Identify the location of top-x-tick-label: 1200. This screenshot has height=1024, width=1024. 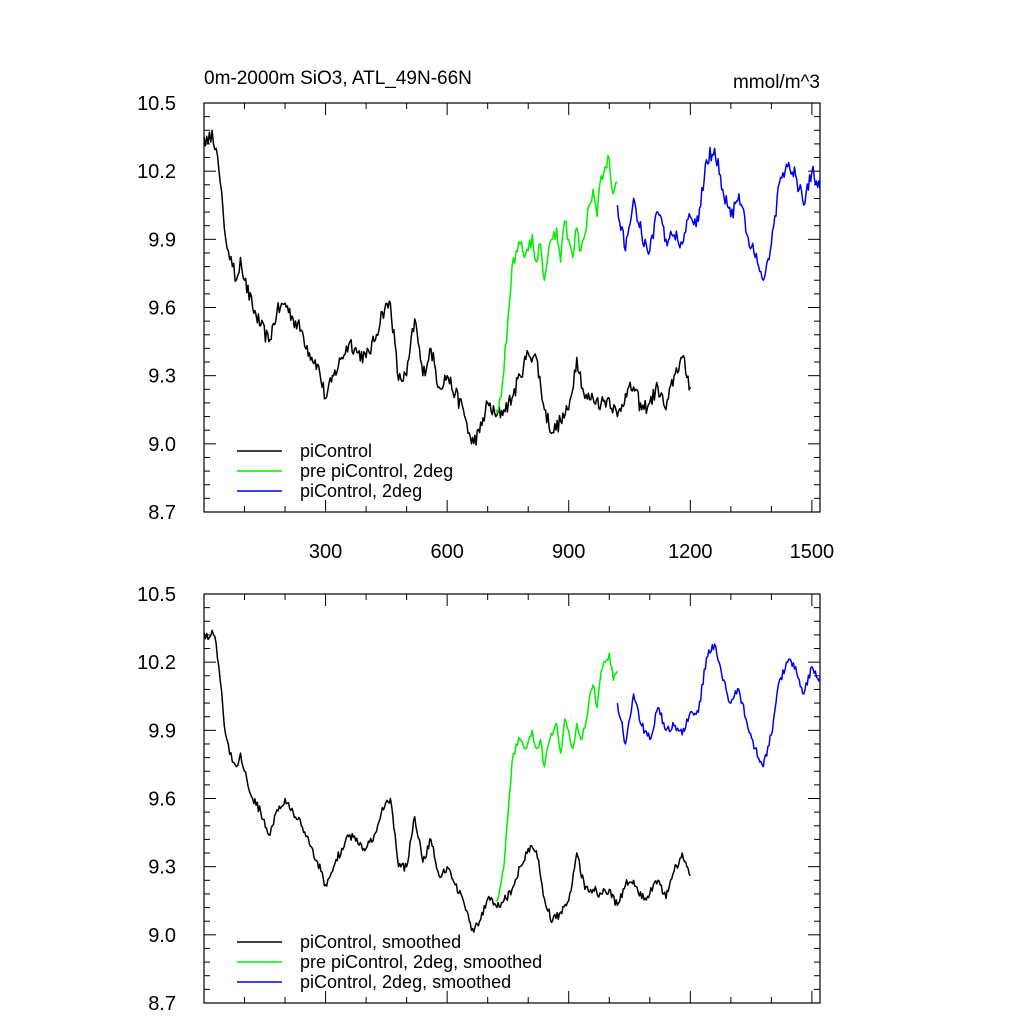
(690, 552).